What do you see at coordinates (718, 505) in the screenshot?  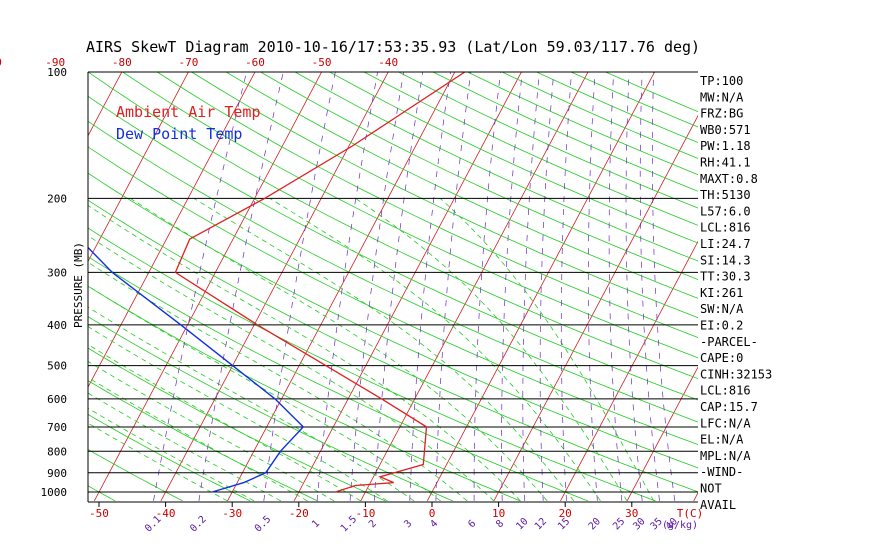 I see `stability-index-entry: AVAIL` at bounding box center [718, 505].